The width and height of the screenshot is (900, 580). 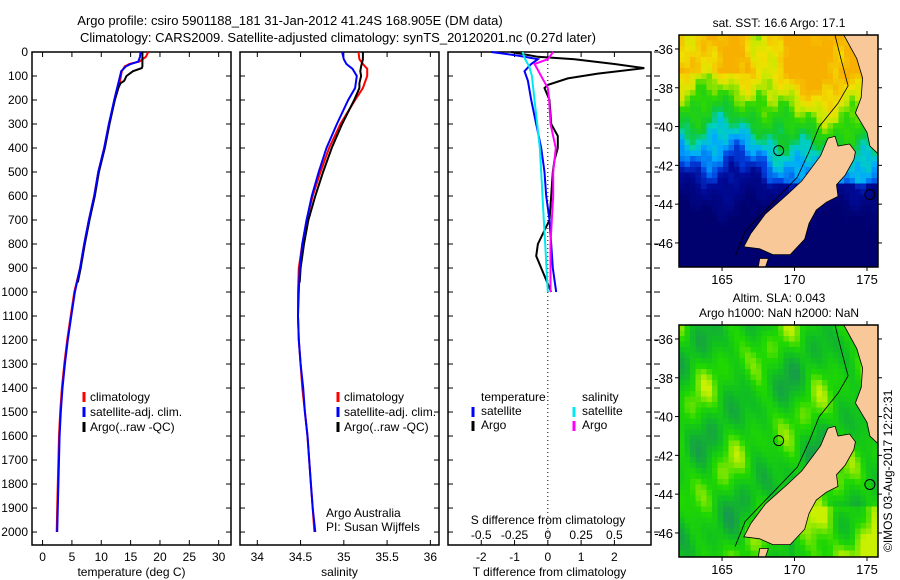 I want to click on lat-tick-label: -36, so click(x=663, y=49).